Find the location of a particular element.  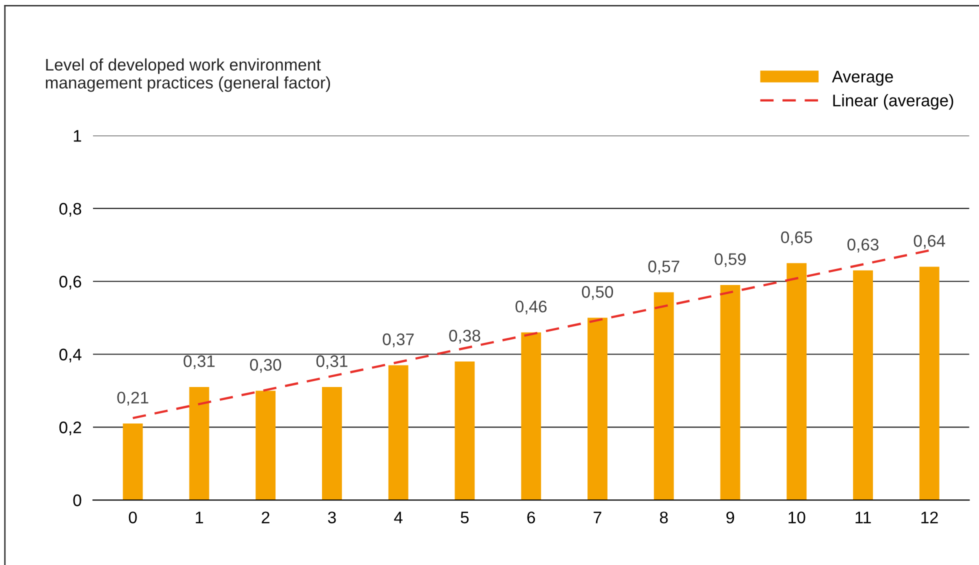

data-label: 0,46 is located at coordinates (531, 307).